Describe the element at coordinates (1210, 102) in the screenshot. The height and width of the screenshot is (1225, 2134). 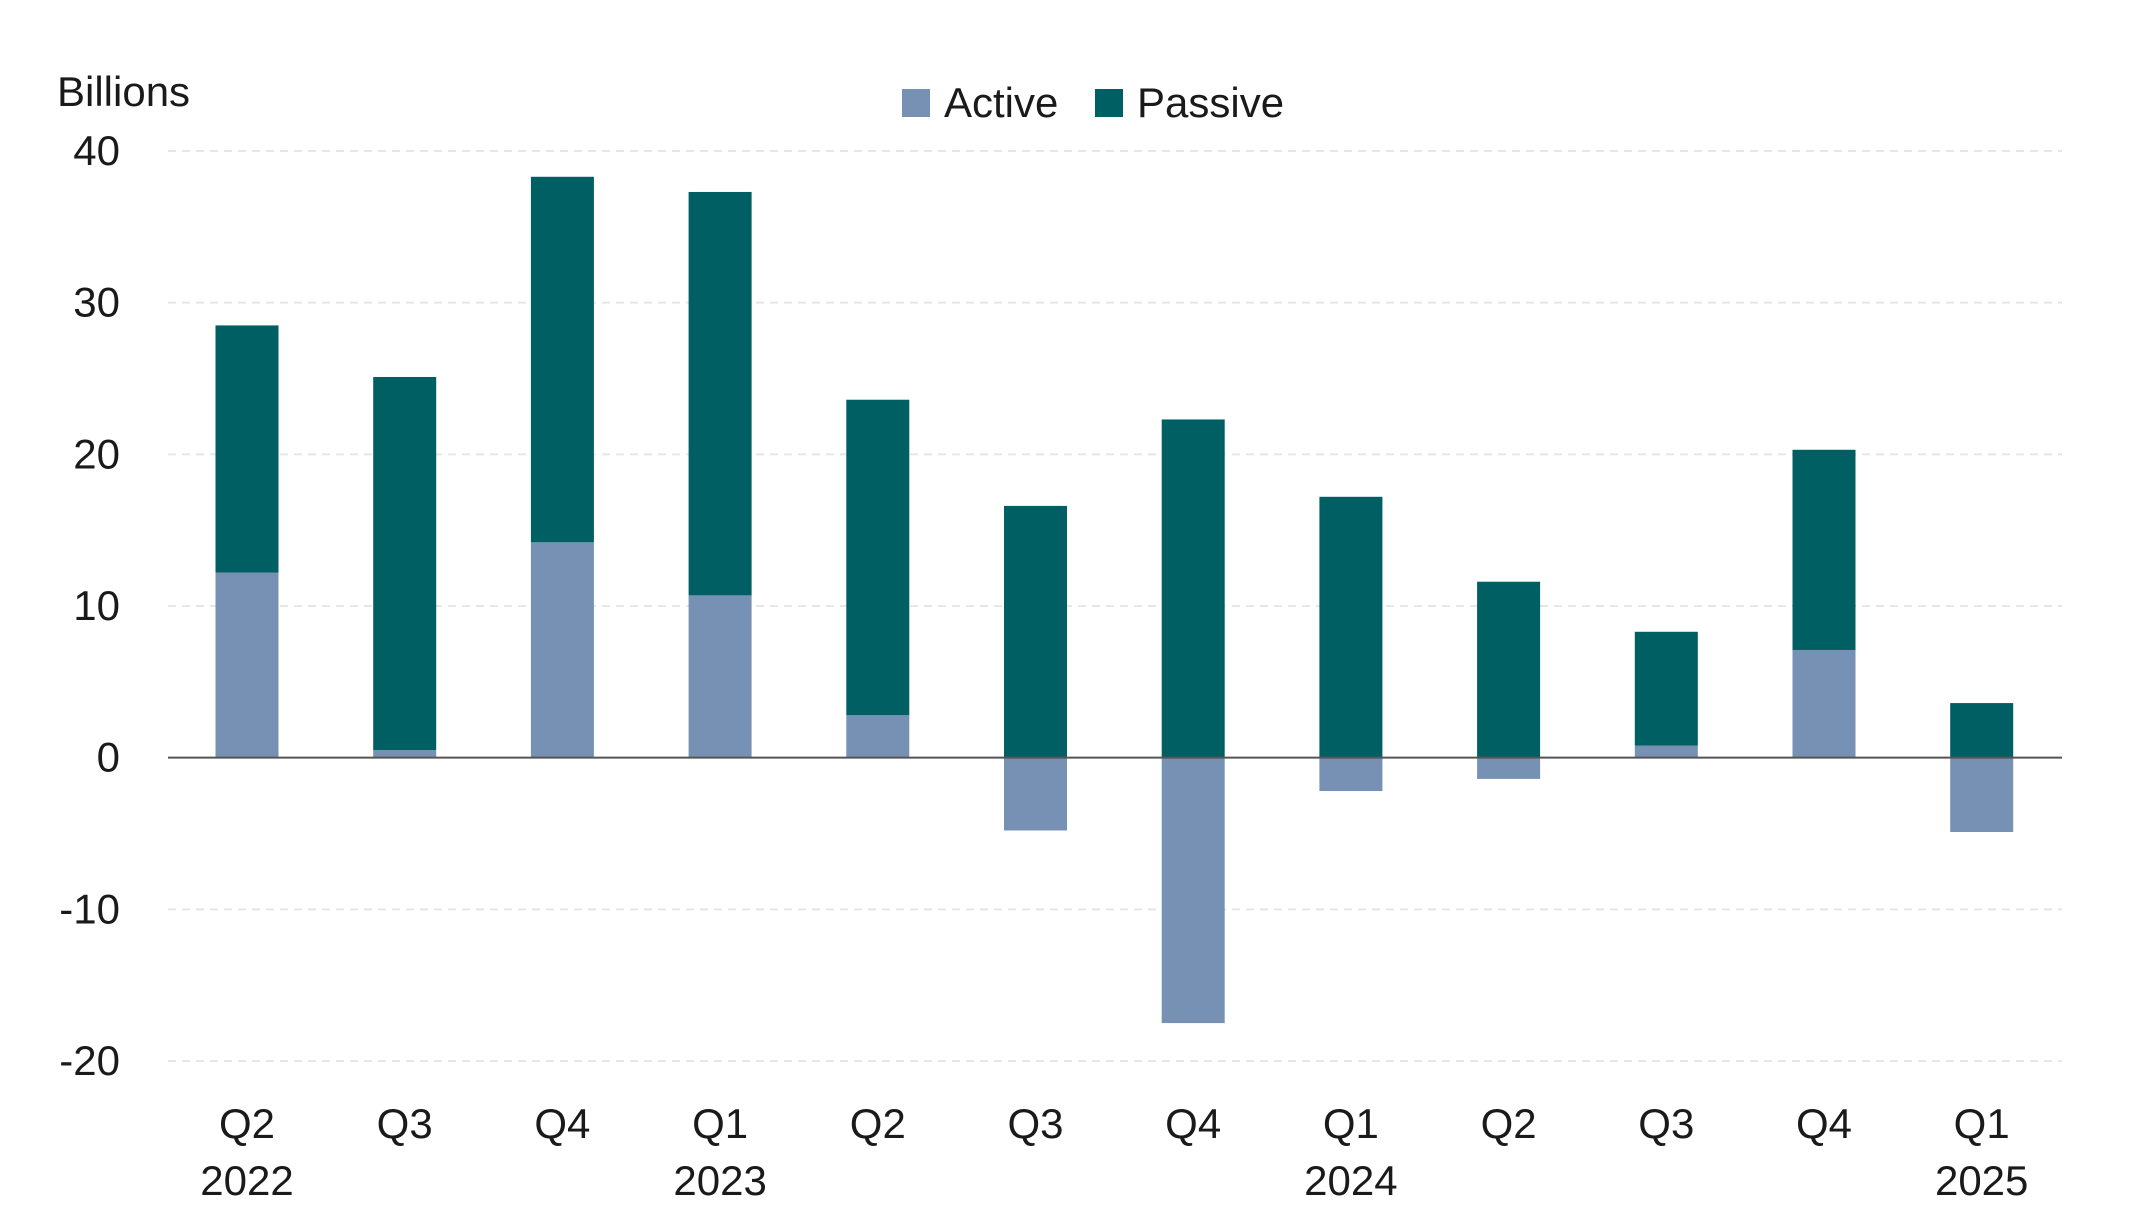
I see `legend-label-passive: Passive` at that location.